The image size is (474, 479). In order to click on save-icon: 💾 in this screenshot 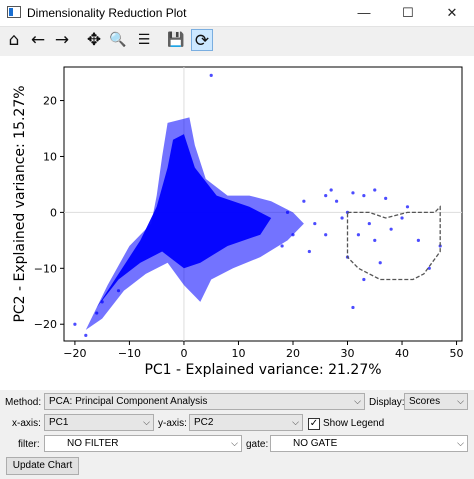, I will do `click(176, 40)`.